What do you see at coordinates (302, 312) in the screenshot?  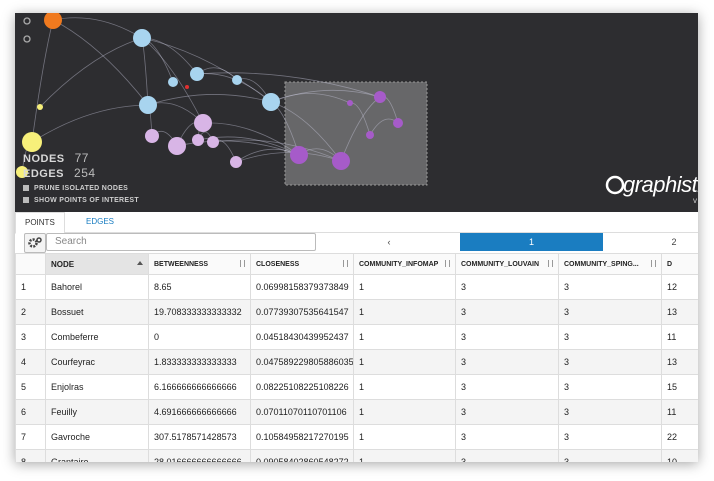 I see `table-cell: 0.07739307535641547` at bounding box center [302, 312].